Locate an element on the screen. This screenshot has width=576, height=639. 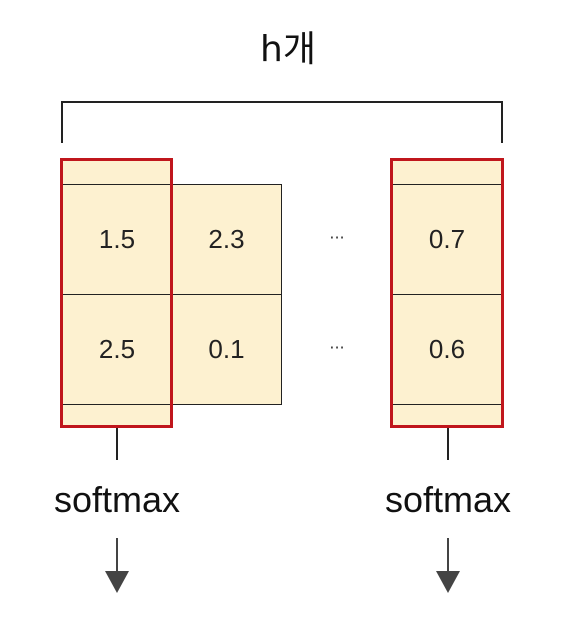
cell-col1-row2: 2.5 is located at coordinates (117, 349).